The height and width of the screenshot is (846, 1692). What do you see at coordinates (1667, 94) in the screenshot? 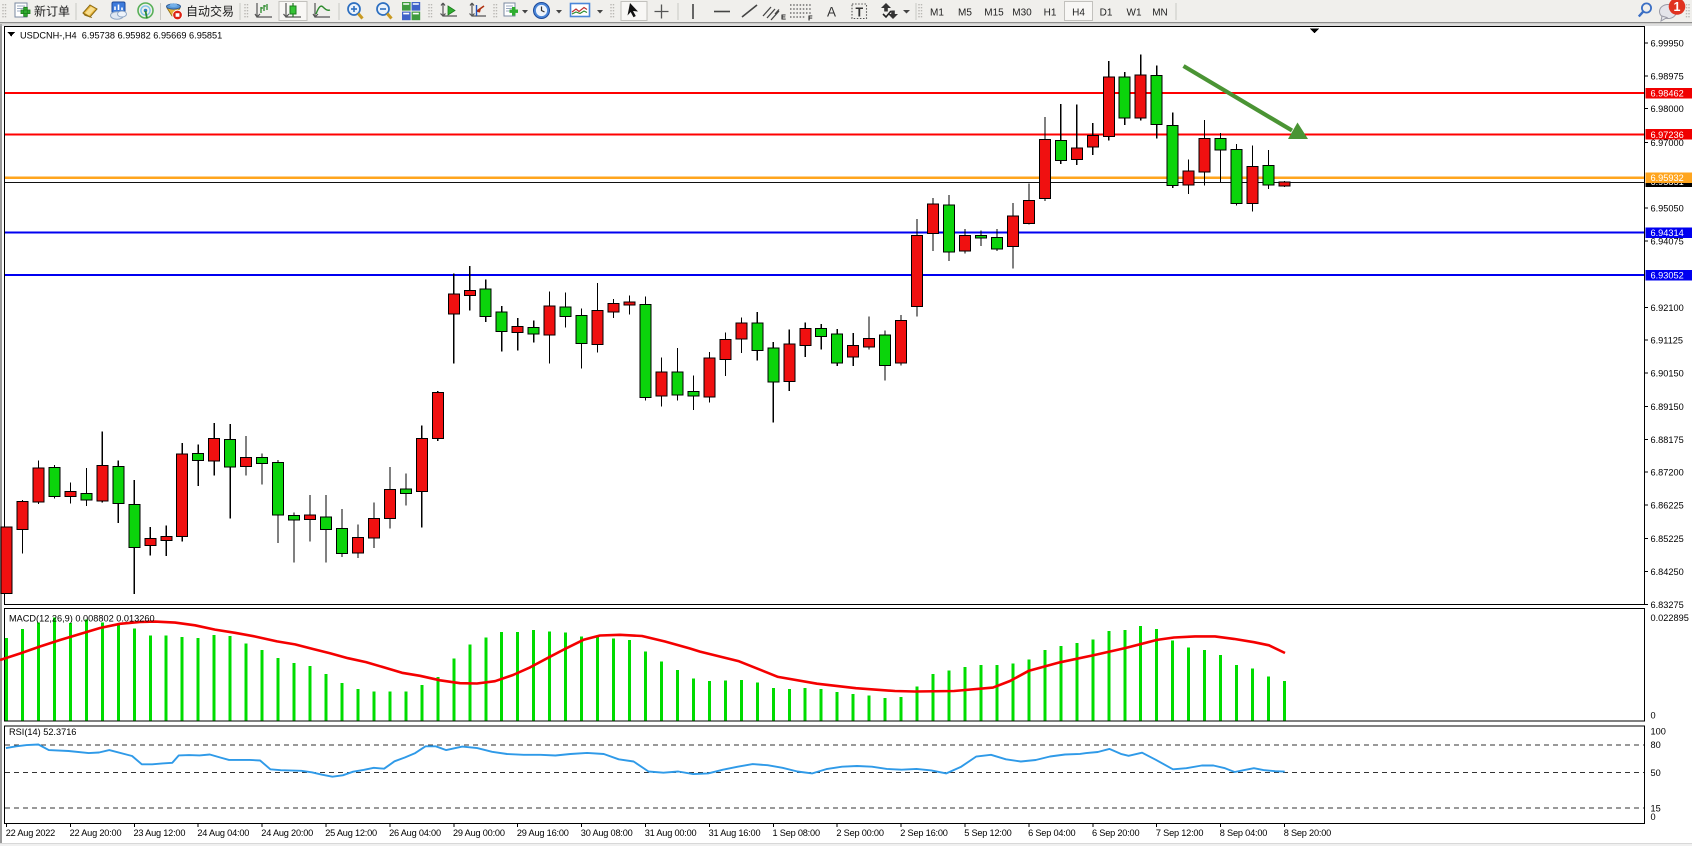
I see `svg-text: 6.98462` at bounding box center [1667, 94].